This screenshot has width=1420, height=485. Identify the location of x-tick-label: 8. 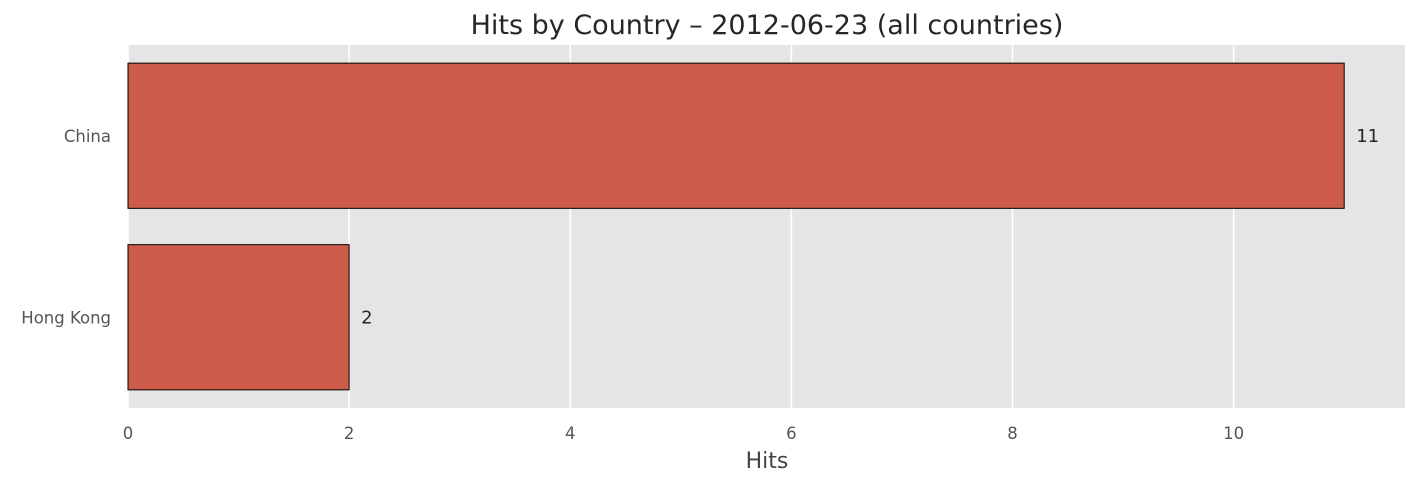
(1012, 433).